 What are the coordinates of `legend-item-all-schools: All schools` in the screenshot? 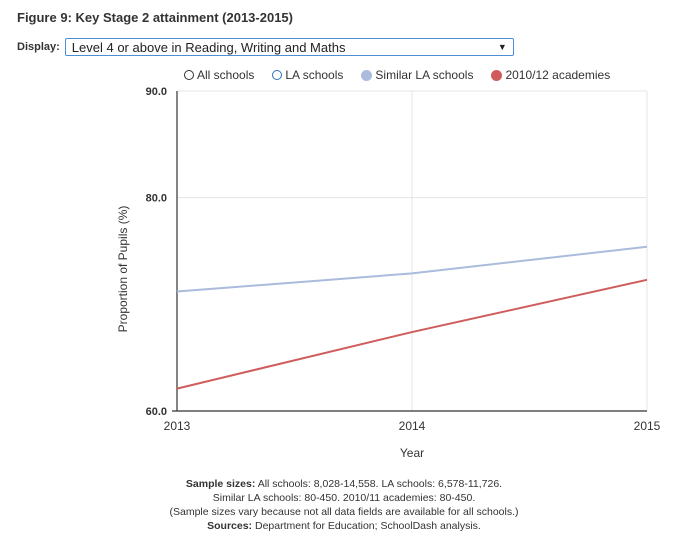 It's located at (219, 75).